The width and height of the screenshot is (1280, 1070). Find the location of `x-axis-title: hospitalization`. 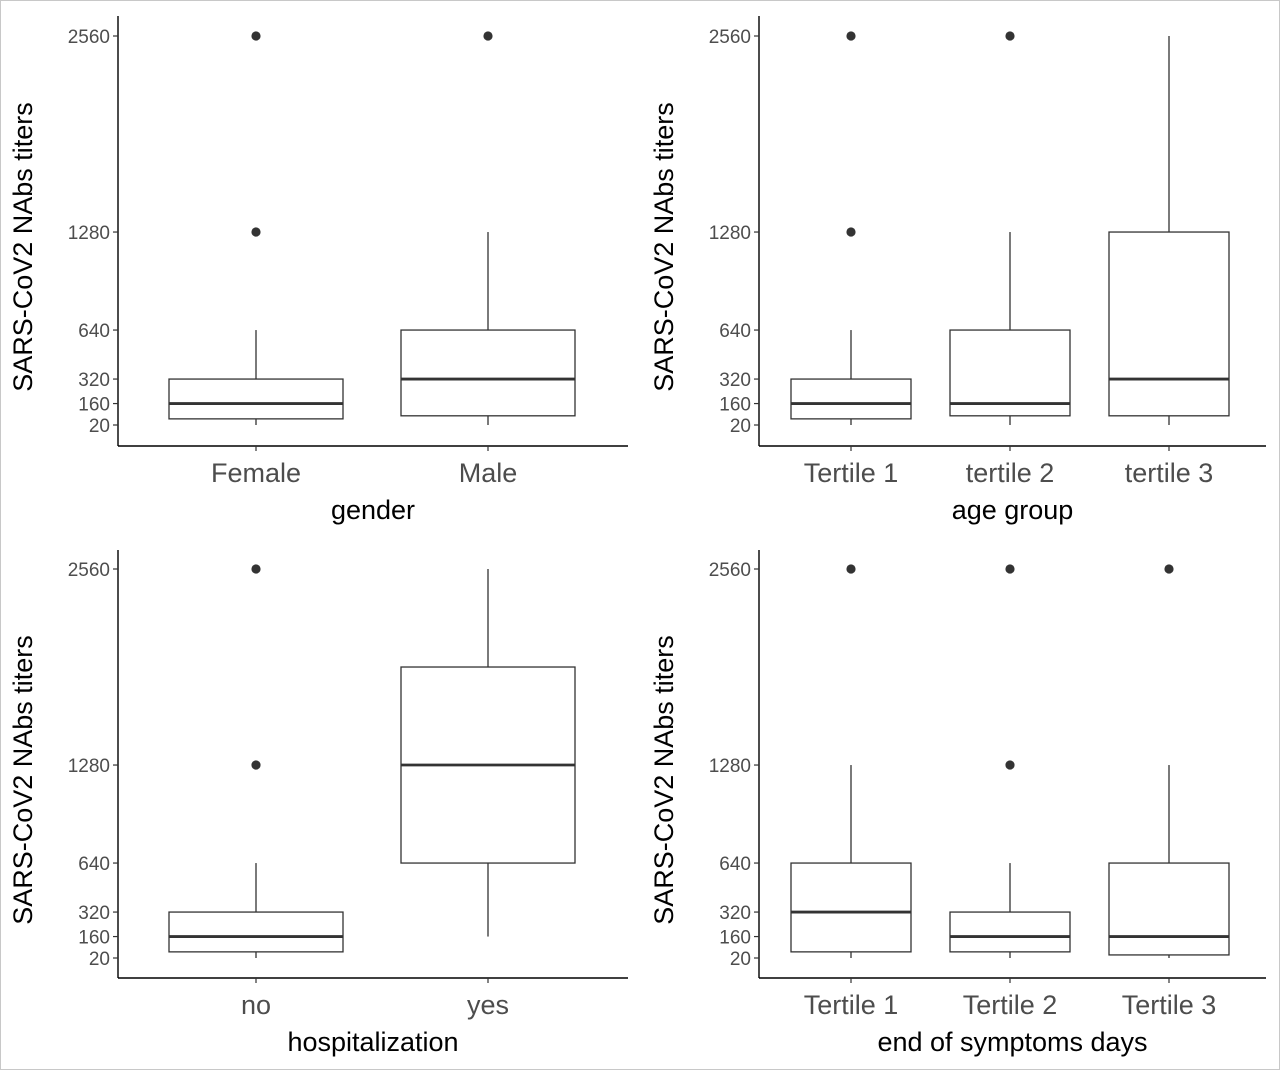

x-axis-title: hospitalization is located at coordinates (372, 1042).